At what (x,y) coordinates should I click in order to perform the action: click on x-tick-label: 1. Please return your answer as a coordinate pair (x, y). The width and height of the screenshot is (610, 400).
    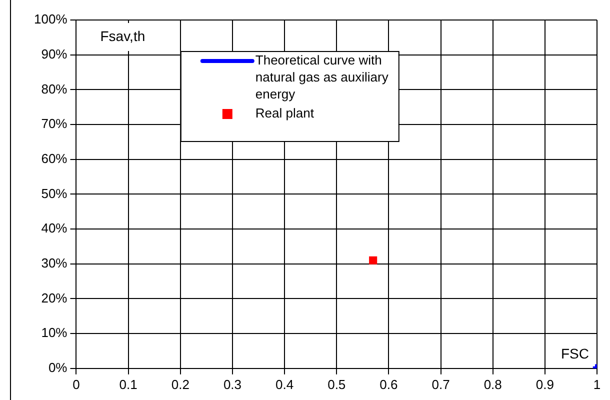
    Looking at the image, I should click on (597, 384).